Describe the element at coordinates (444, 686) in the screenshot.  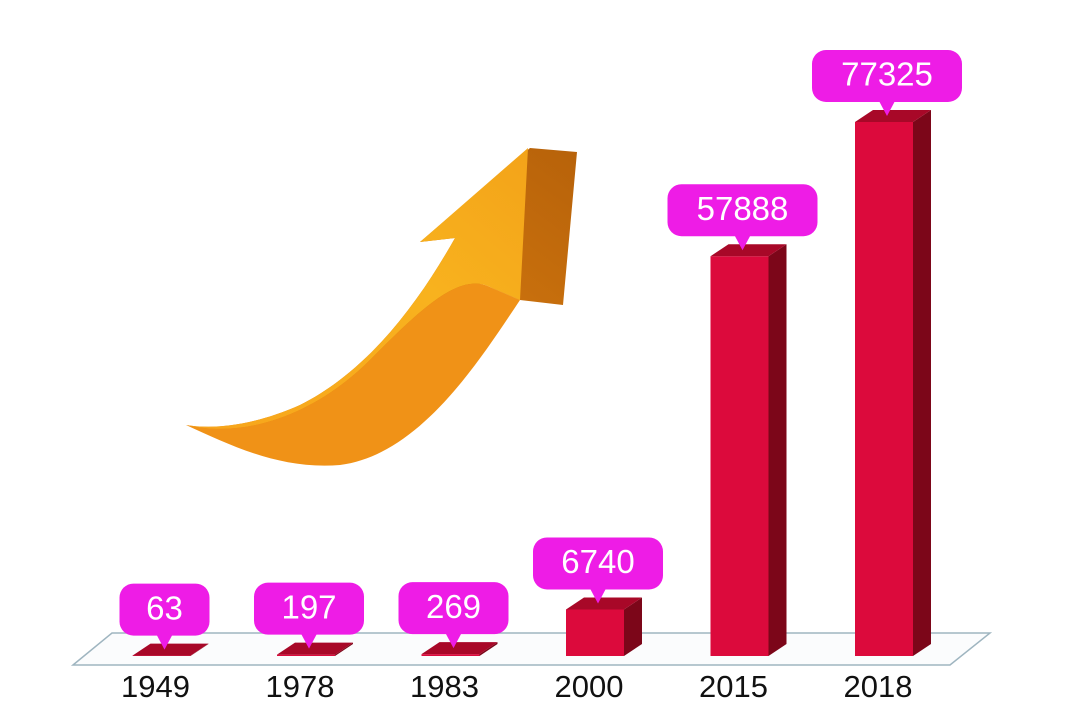
I see `x-tick-label: 1983` at that location.